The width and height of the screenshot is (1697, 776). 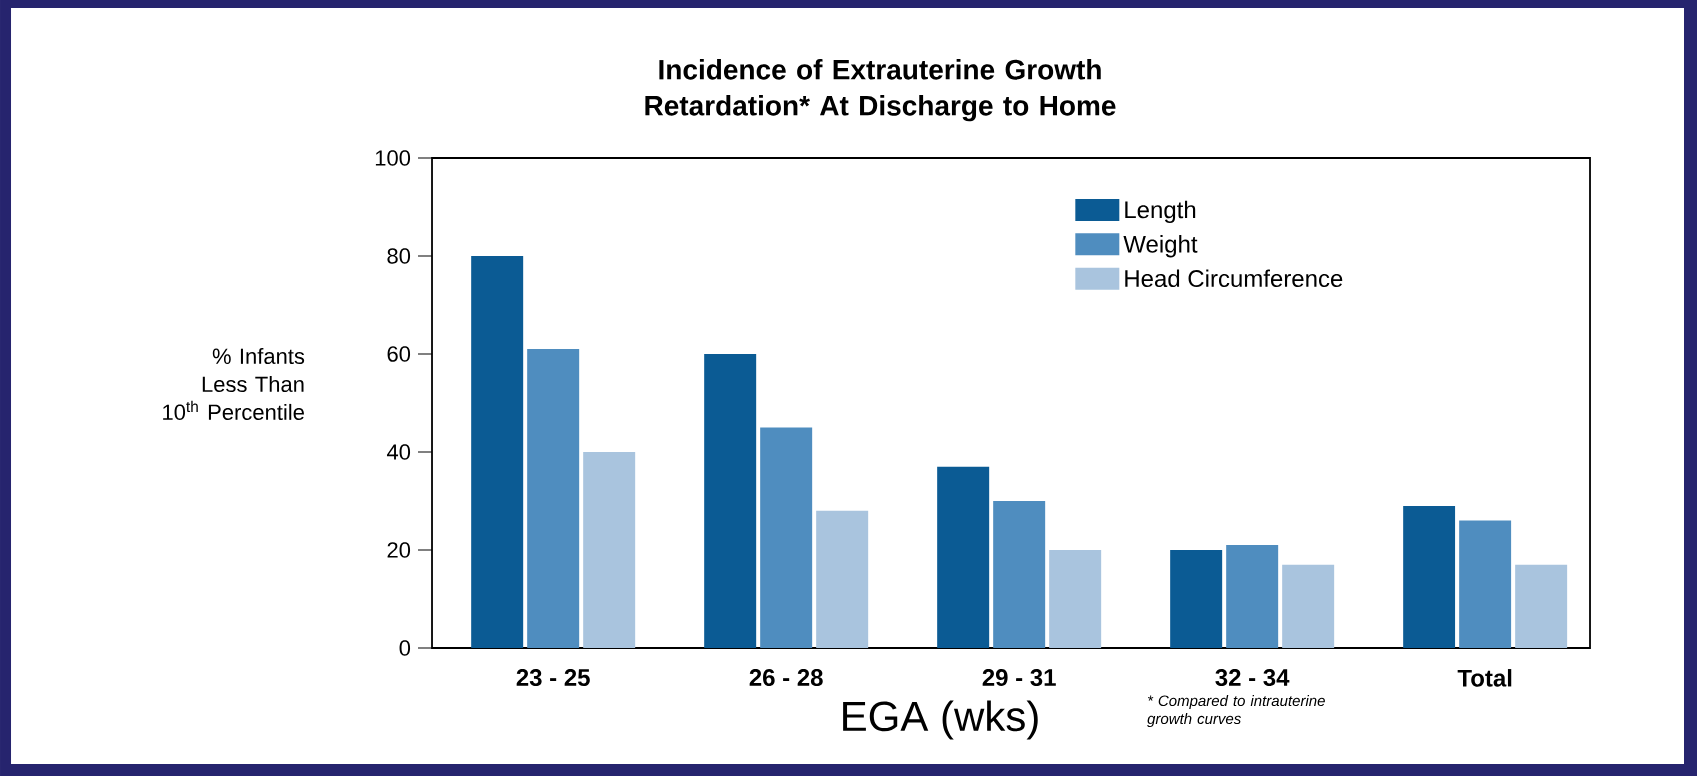 What do you see at coordinates (393, 158) in the screenshot?
I see `y-tick-label: 100` at bounding box center [393, 158].